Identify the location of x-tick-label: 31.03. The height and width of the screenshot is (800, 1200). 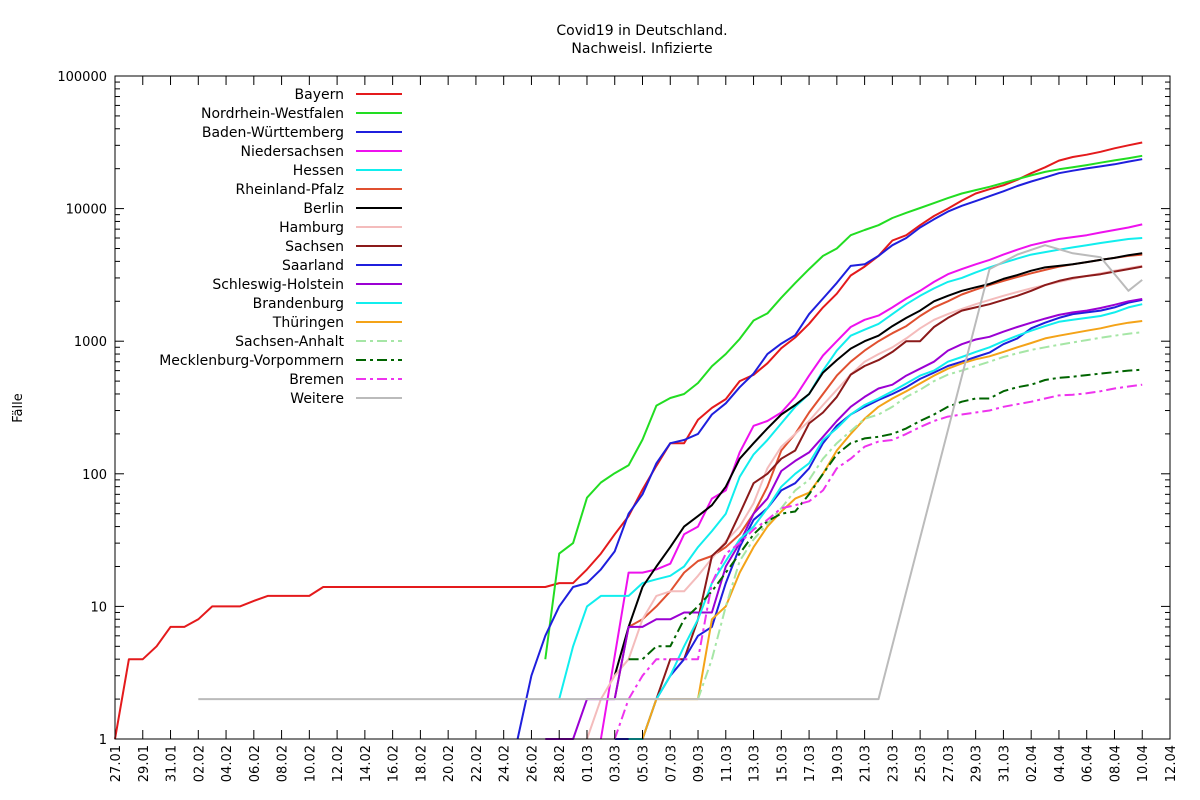
(1004, 763).